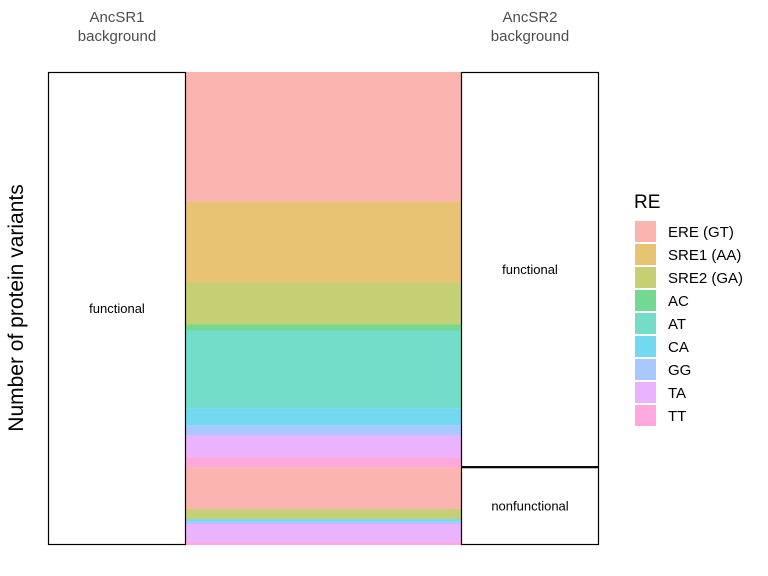 The height and width of the screenshot is (576, 768). I want to click on flow-tt-functional, so click(323, 462).